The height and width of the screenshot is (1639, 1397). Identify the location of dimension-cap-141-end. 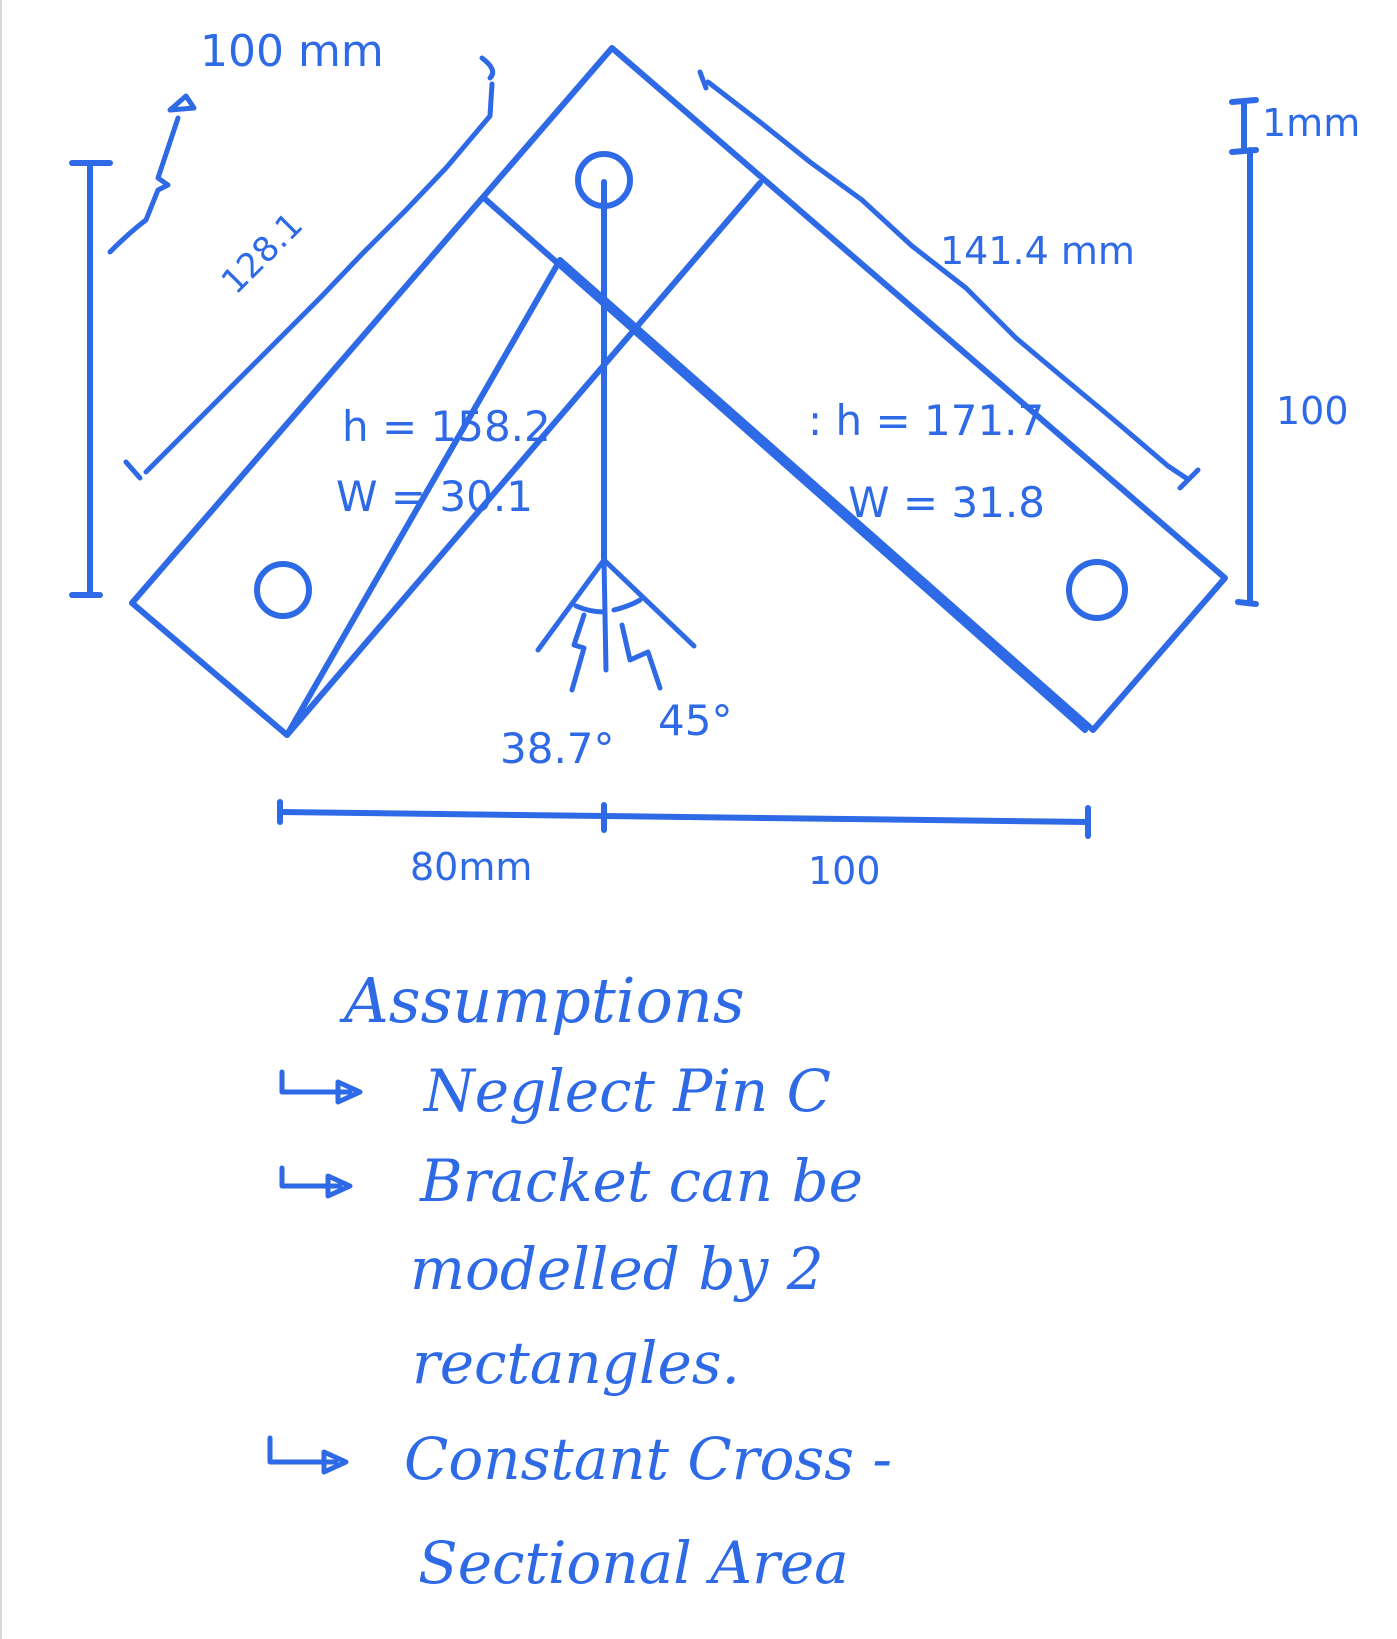
(1189, 479).